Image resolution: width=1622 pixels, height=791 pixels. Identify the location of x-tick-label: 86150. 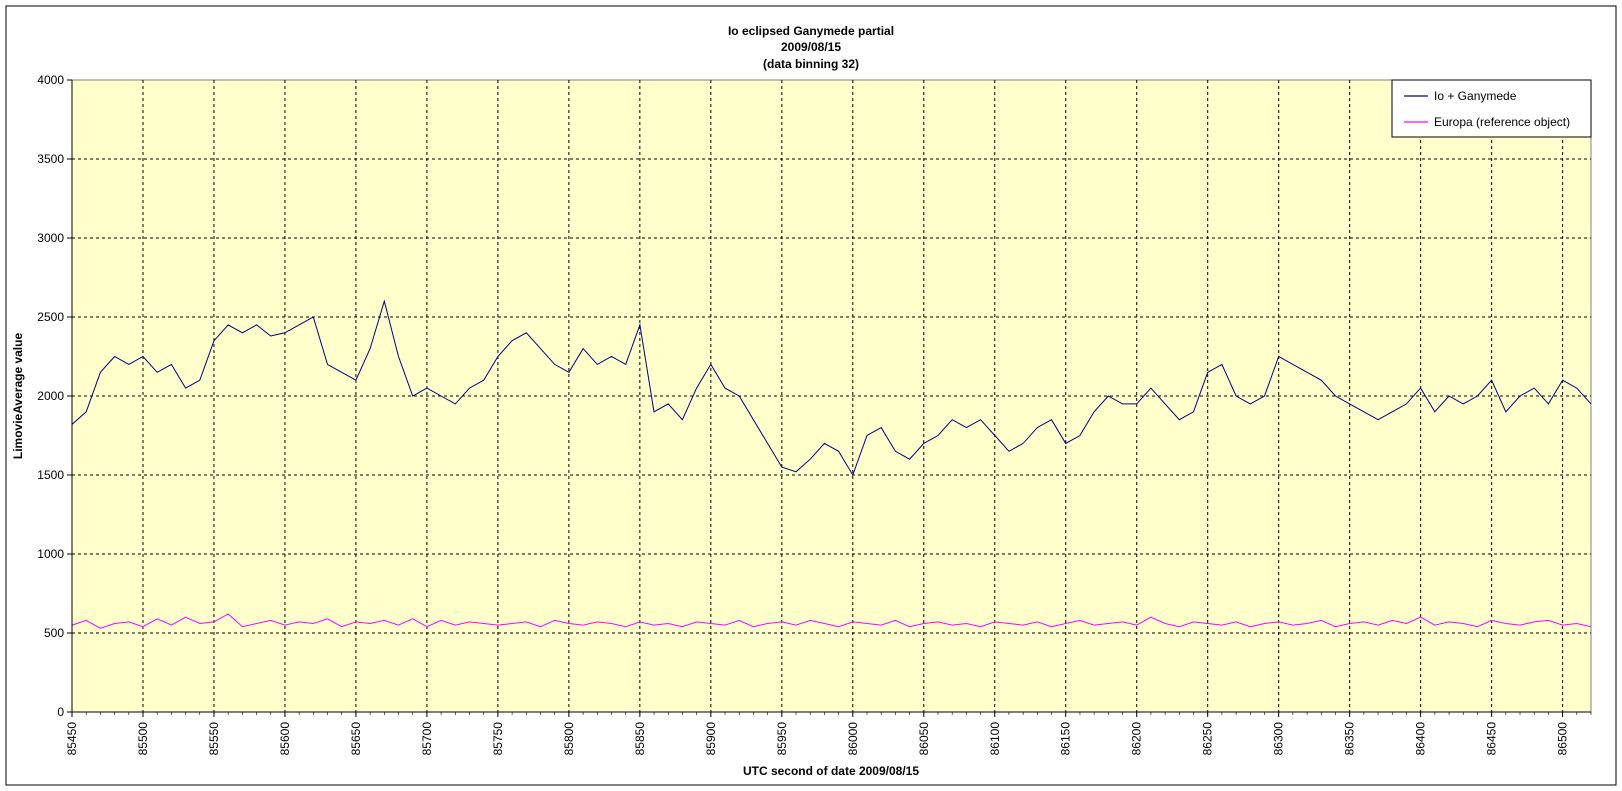
(1066, 739).